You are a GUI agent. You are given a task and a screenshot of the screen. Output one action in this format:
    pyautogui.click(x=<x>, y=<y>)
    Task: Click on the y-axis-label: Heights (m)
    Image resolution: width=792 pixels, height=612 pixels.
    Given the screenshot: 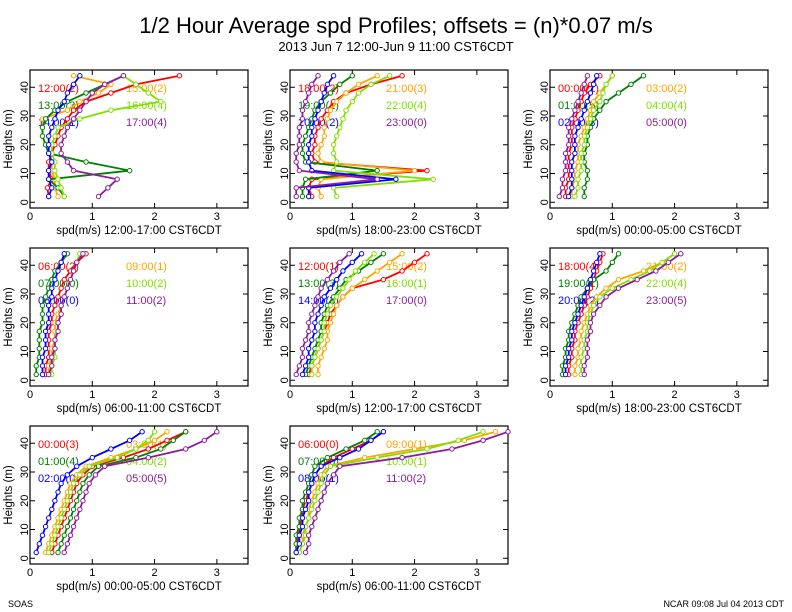 What is the action you would take?
    pyautogui.click(x=529, y=317)
    